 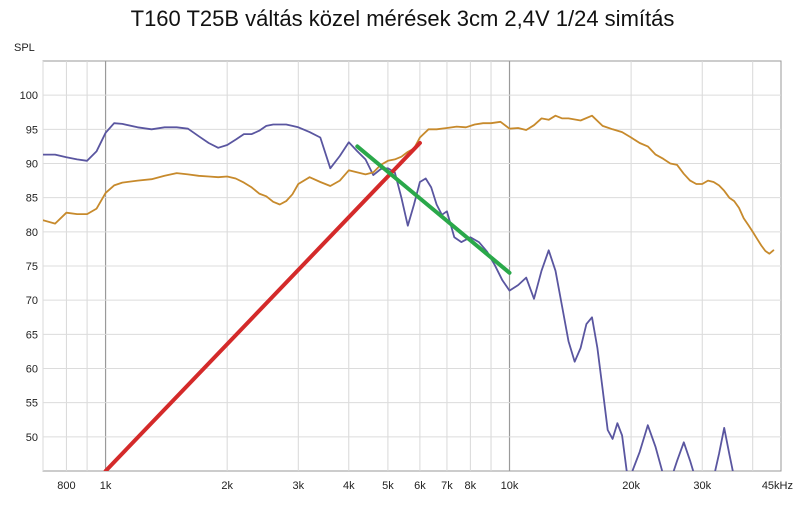 What do you see at coordinates (349, 486) in the screenshot?
I see `x-tick-label: 4k` at bounding box center [349, 486].